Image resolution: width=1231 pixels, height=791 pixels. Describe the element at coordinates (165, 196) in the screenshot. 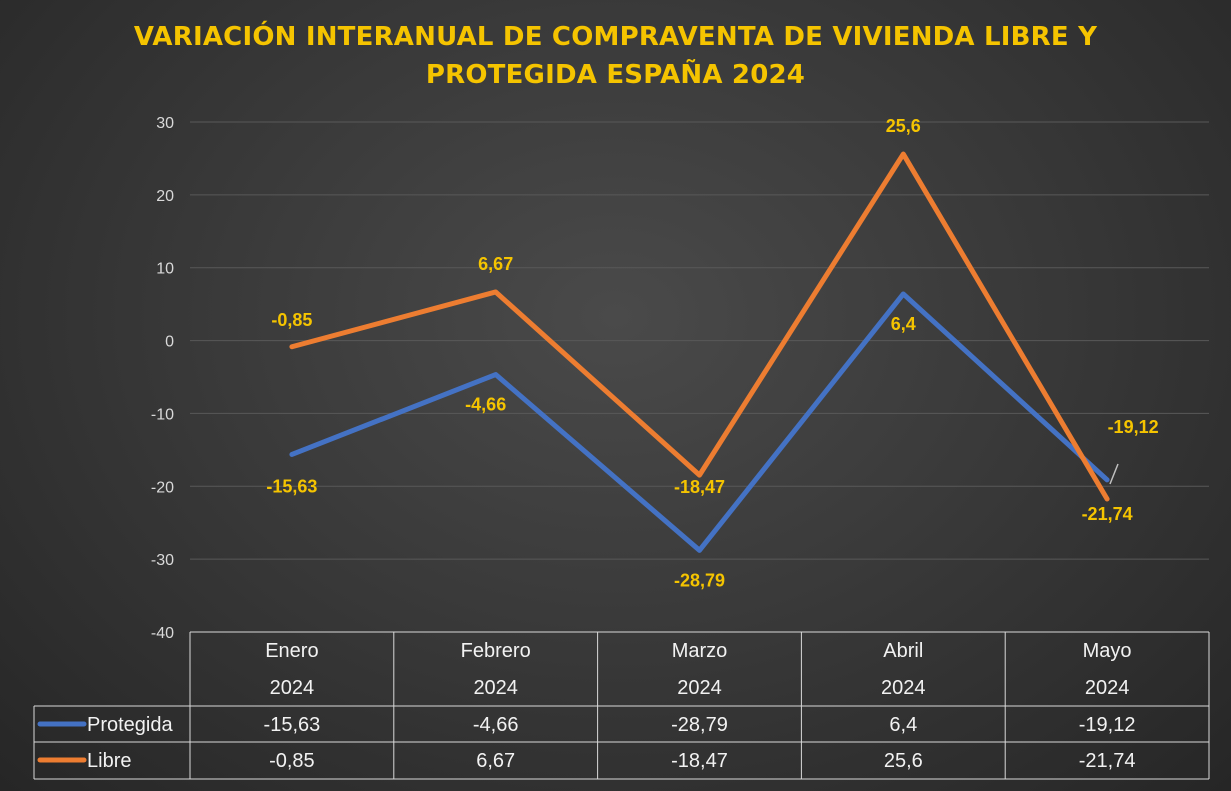

I see `y-tick-label: 20` at that location.